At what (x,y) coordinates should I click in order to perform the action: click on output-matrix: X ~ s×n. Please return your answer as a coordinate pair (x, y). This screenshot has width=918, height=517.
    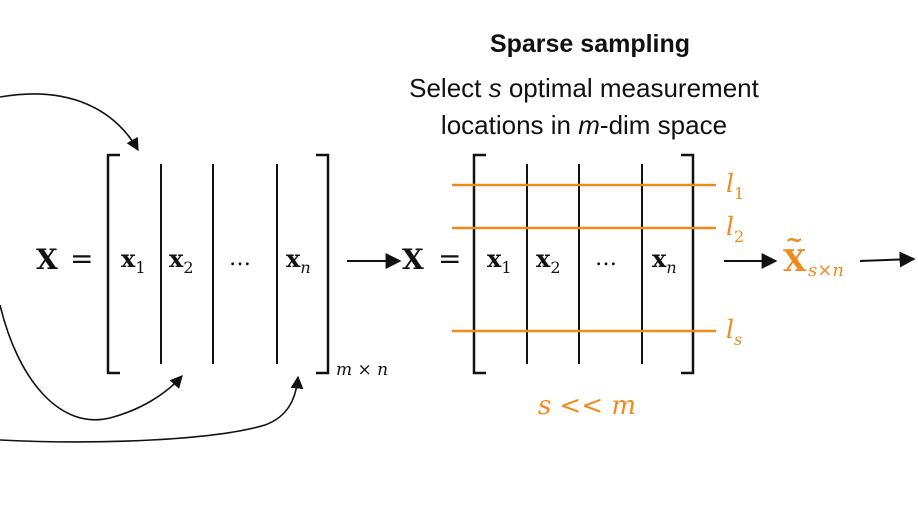
    Looking at the image, I should click on (813, 254).